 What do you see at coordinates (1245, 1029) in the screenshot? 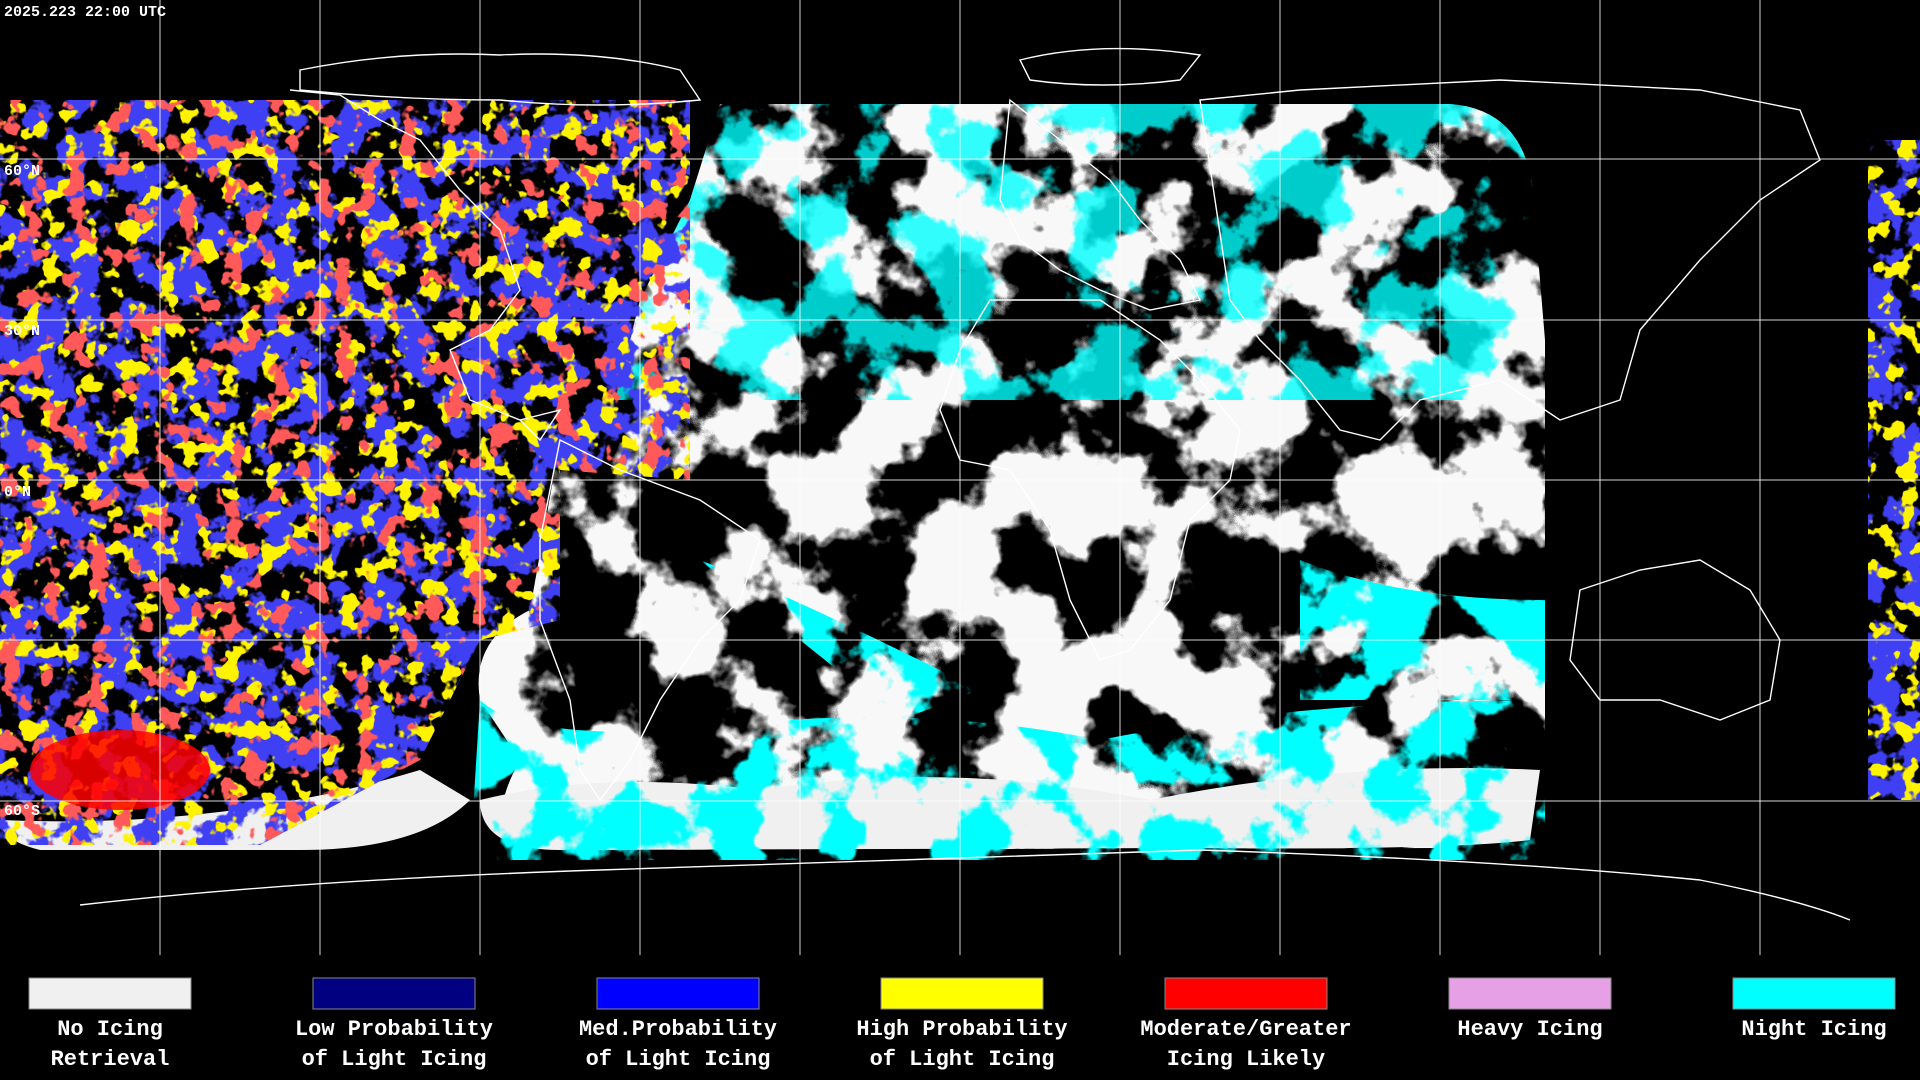
I see `legend-label: Moderate/Greater` at bounding box center [1245, 1029].